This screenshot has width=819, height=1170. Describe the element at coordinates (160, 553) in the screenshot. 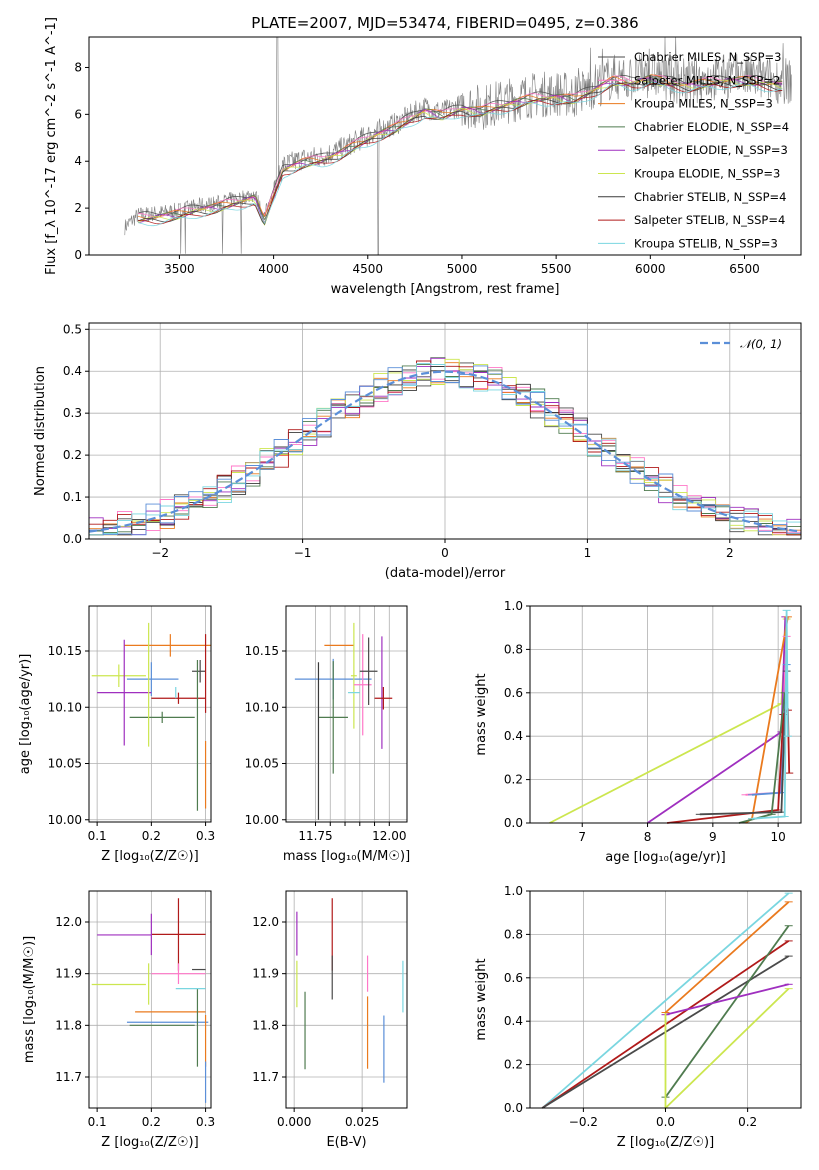

I see `x-tick-label: −2` at that location.